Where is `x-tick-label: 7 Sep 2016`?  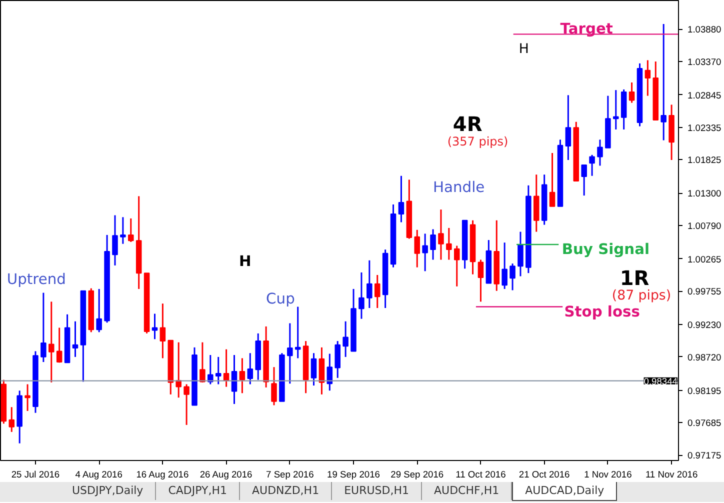 x-tick-label: 7 Sep 2016 is located at coordinates (290, 475).